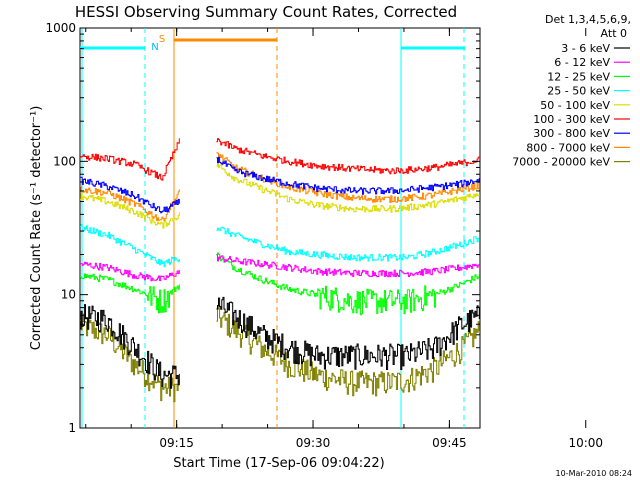 This screenshot has width=640, height=480. What do you see at coordinates (68, 295) in the screenshot?
I see `y-tick-label-1: 10` at bounding box center [68, 295].